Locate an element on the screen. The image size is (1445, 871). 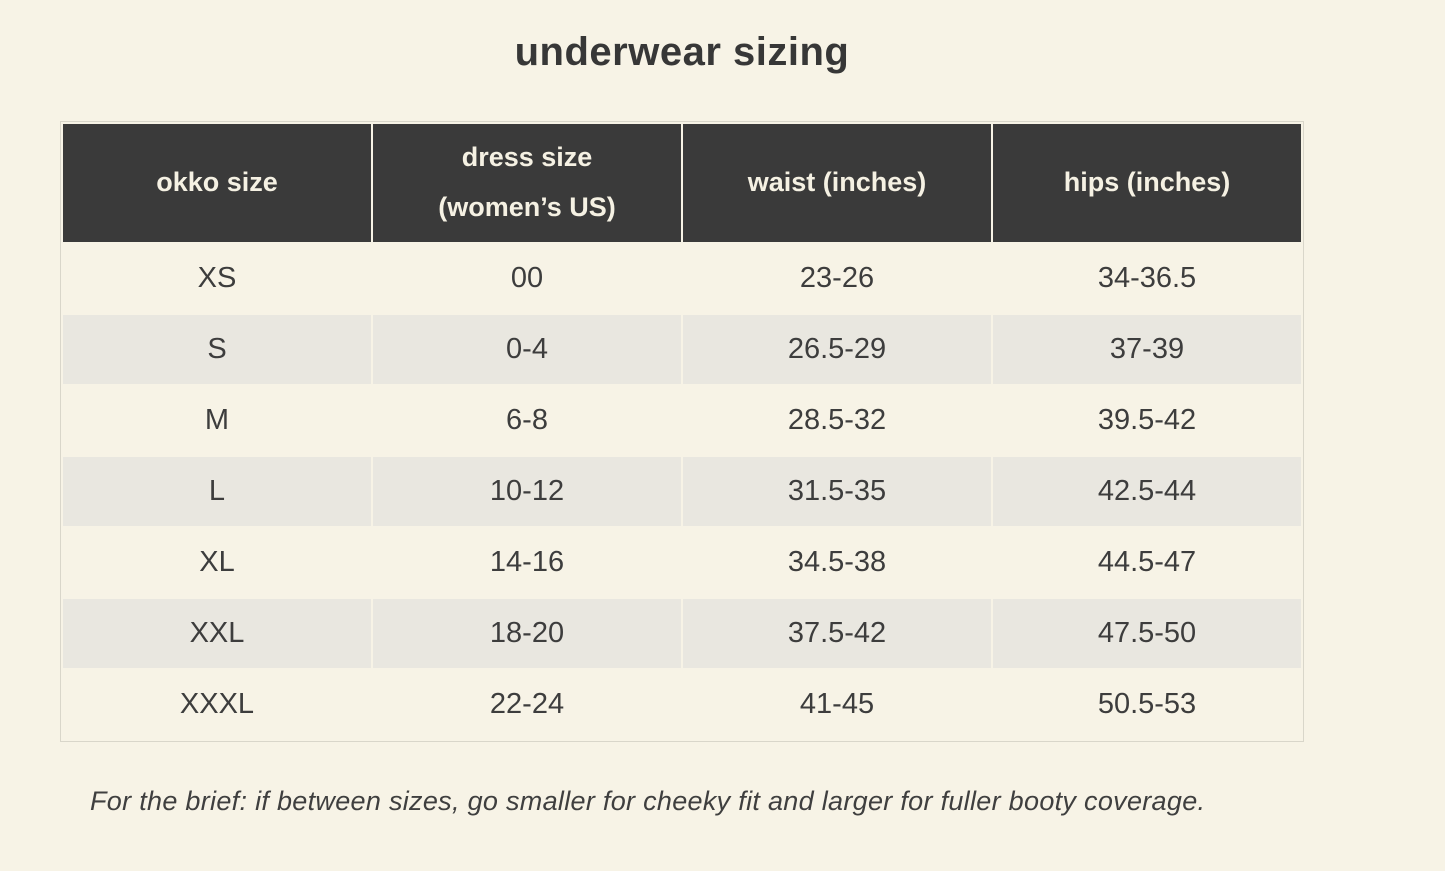
cell-waist: 26.5-29 is located at coordinates (837, 349).